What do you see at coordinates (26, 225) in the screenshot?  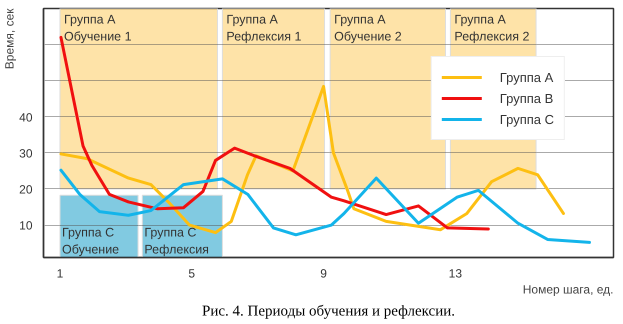 I see `y-tick-label: 10` at bounding box center [26, 225].